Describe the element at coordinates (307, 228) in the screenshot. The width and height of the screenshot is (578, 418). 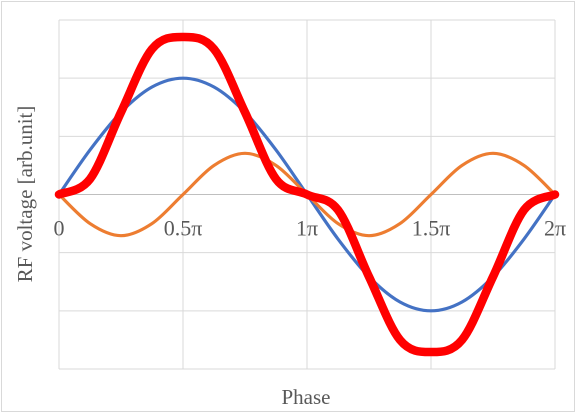
I see `x-tick-label: 1π` at that location.